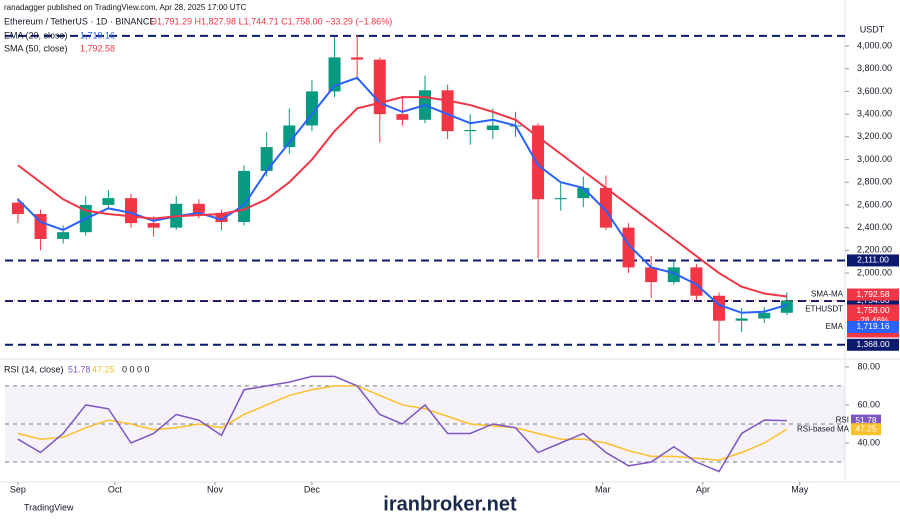  I want to click on y-tick-label: 80.00, so click(868, 366).